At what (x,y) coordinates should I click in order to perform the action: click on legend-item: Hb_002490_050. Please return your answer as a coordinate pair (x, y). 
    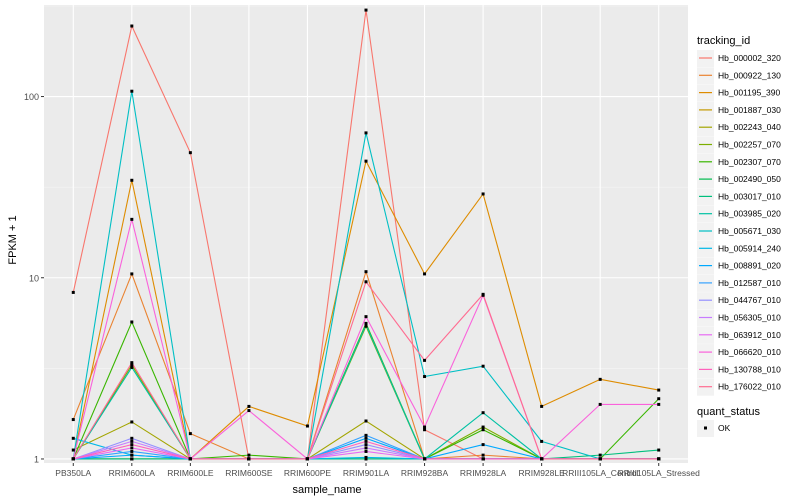
    Looking at the image, I should click on (739, 180).